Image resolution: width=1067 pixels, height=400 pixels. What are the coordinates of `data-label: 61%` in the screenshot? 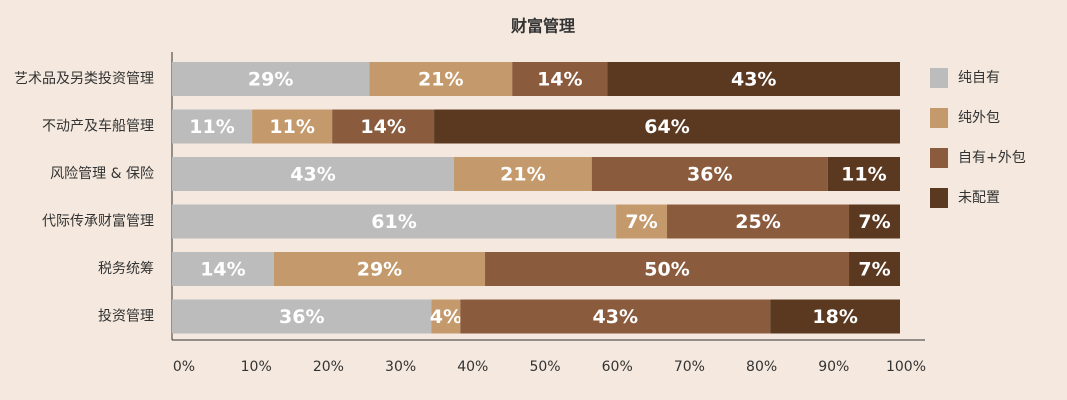 It's located at (393, 222).